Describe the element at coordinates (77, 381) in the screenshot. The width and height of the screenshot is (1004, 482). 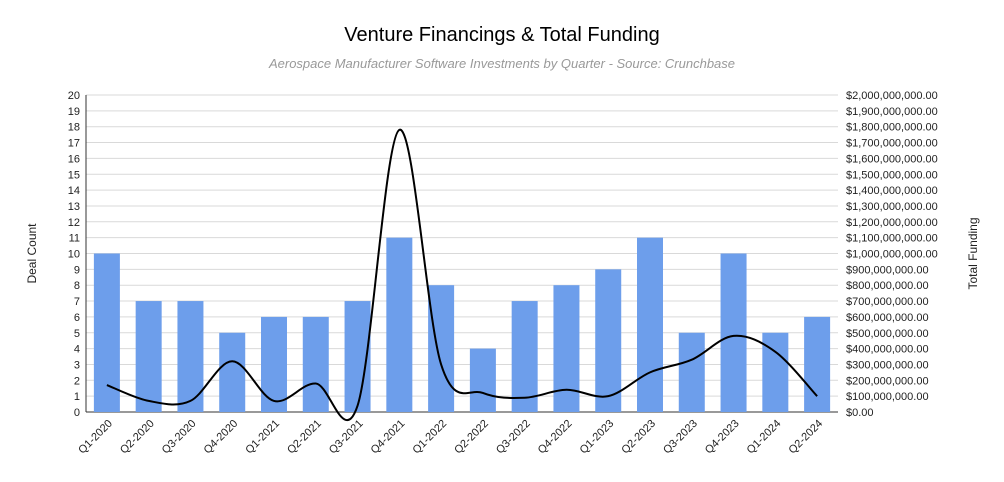
I see `y-tick-label: 2` at that location.